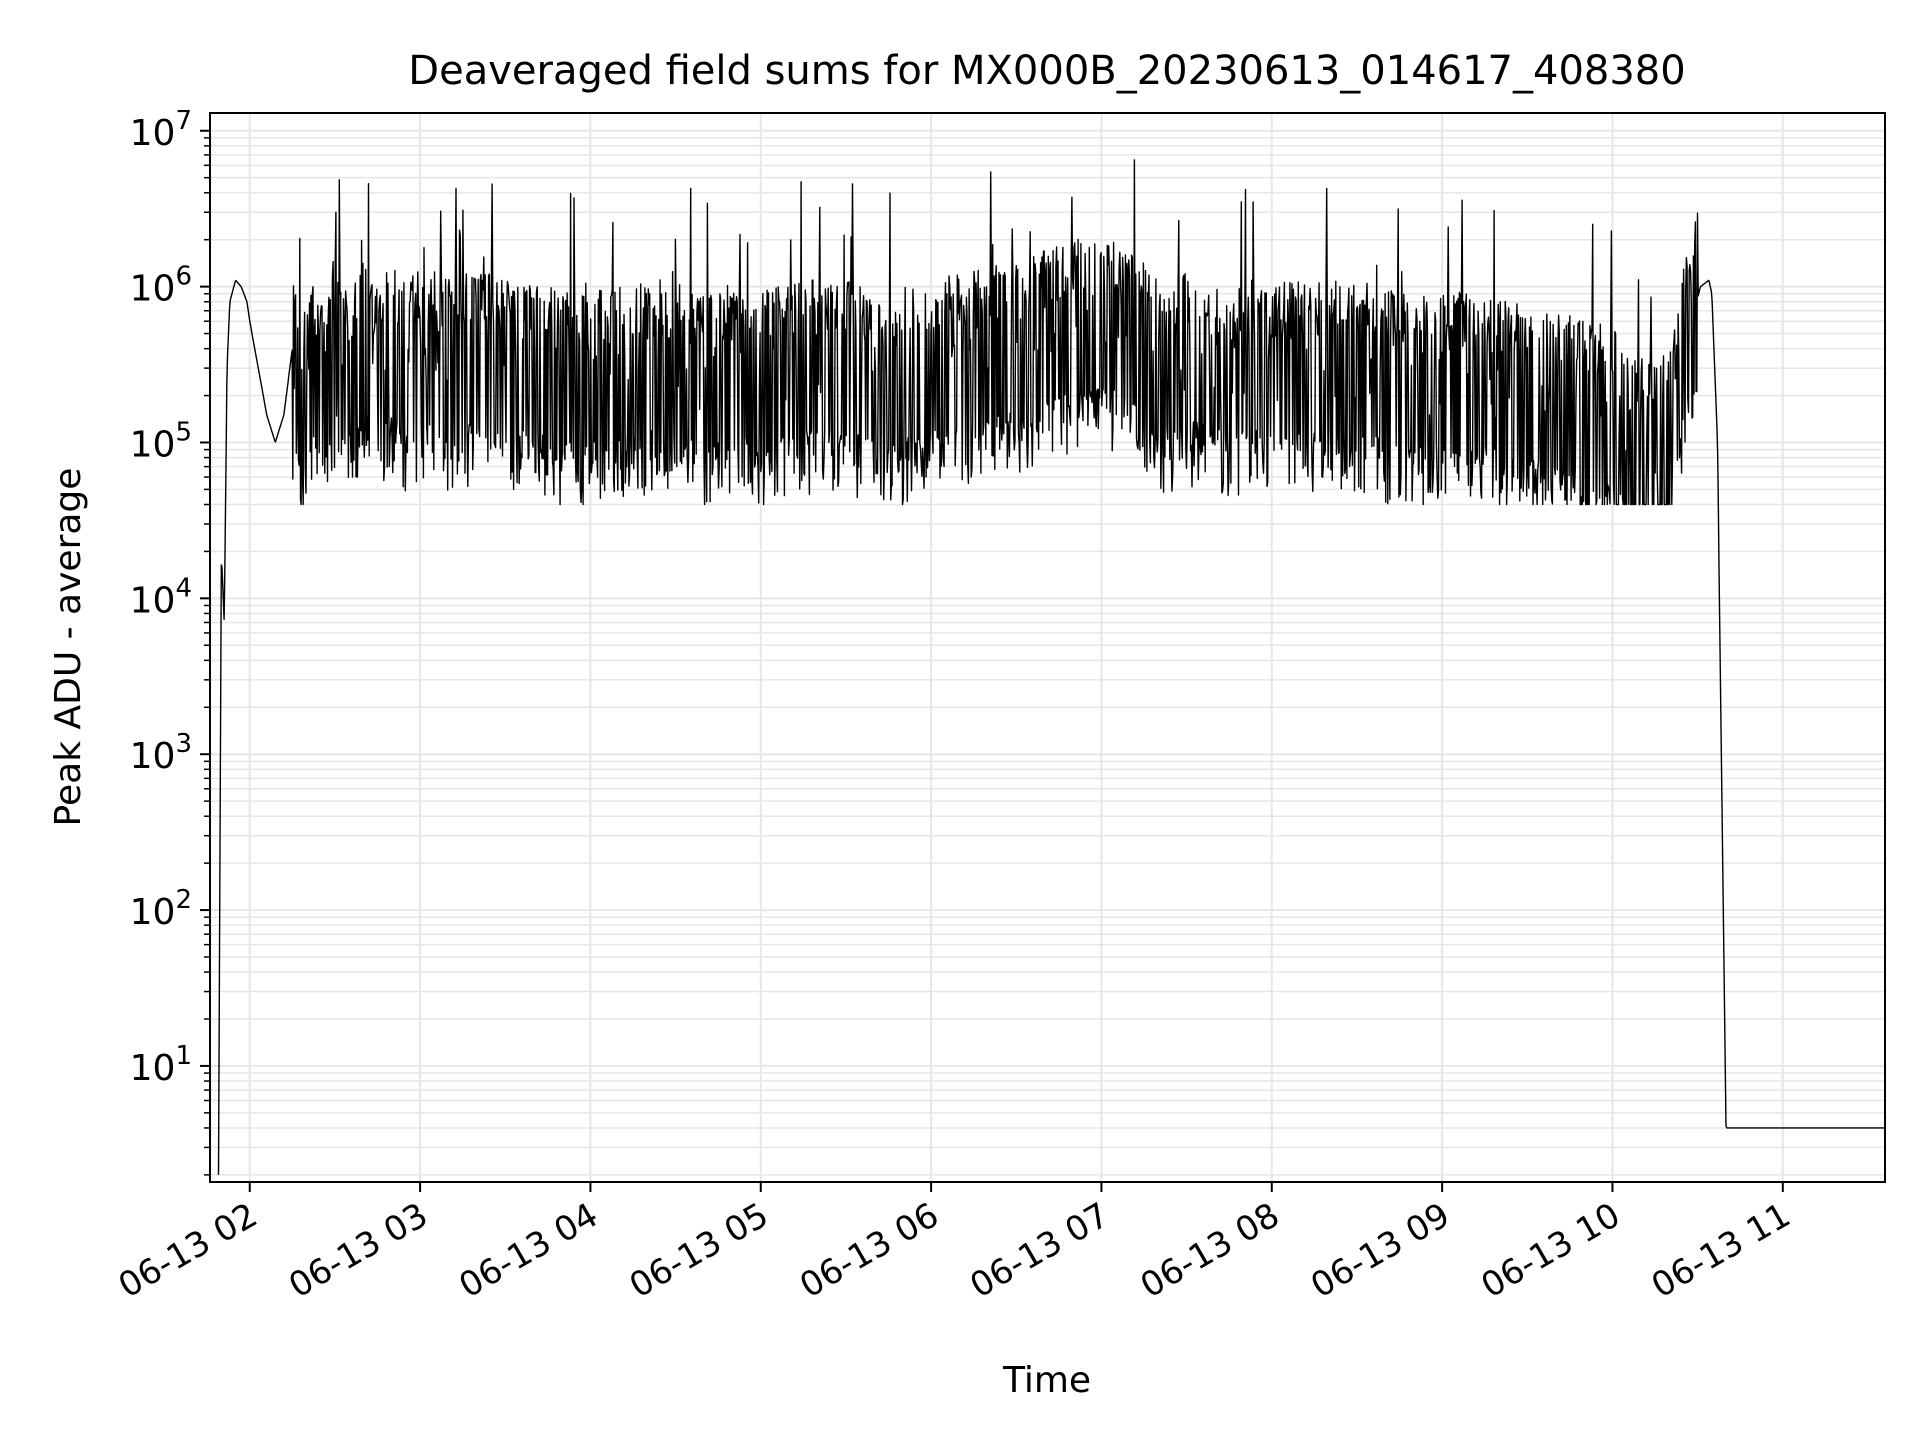 The height and width of the screenshot is (1440, 1920). What do you see at coordinates (161, 130) in the screenshot?
I see `y-tick-label: 10⁷` at bounding box center [161, 130].